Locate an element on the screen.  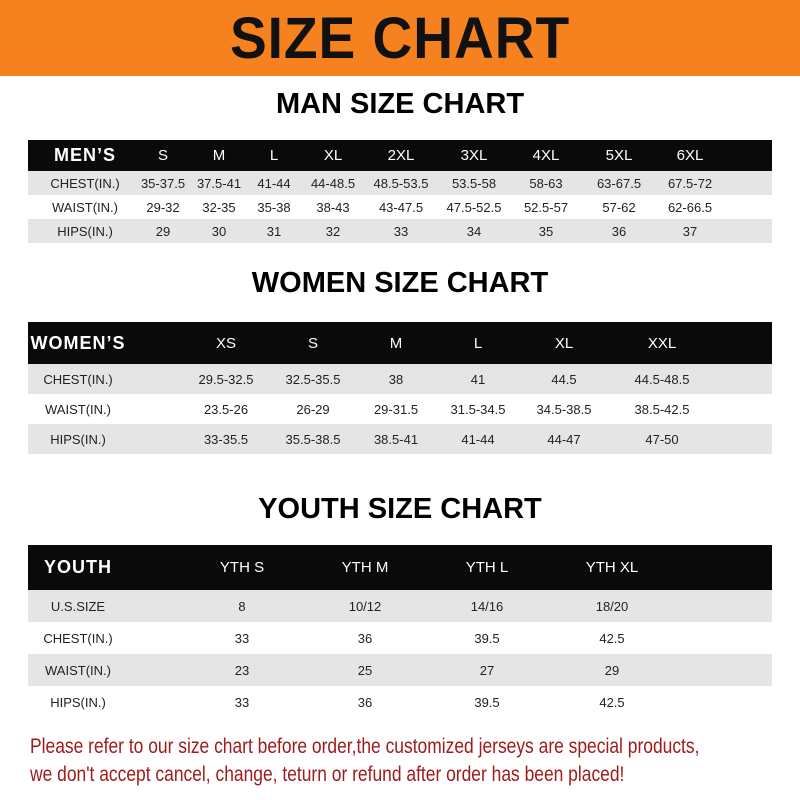
table-title-cell: MEN’S is located at coordinates (85, 155).